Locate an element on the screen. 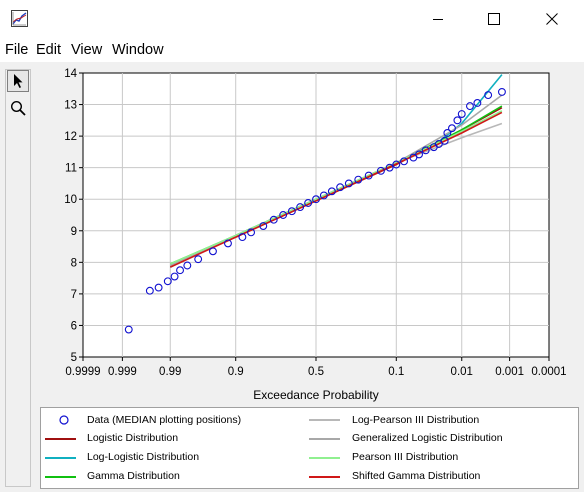  zoom-tool-button is located at coordinates (18, 108).